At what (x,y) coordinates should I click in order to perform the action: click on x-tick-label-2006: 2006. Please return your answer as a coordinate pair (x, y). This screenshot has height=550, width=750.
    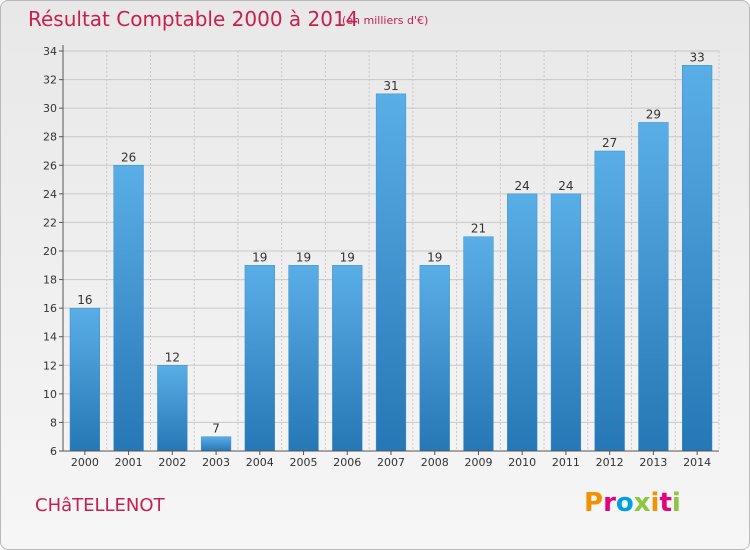
    Looking at the image, I should click on (347, 462).